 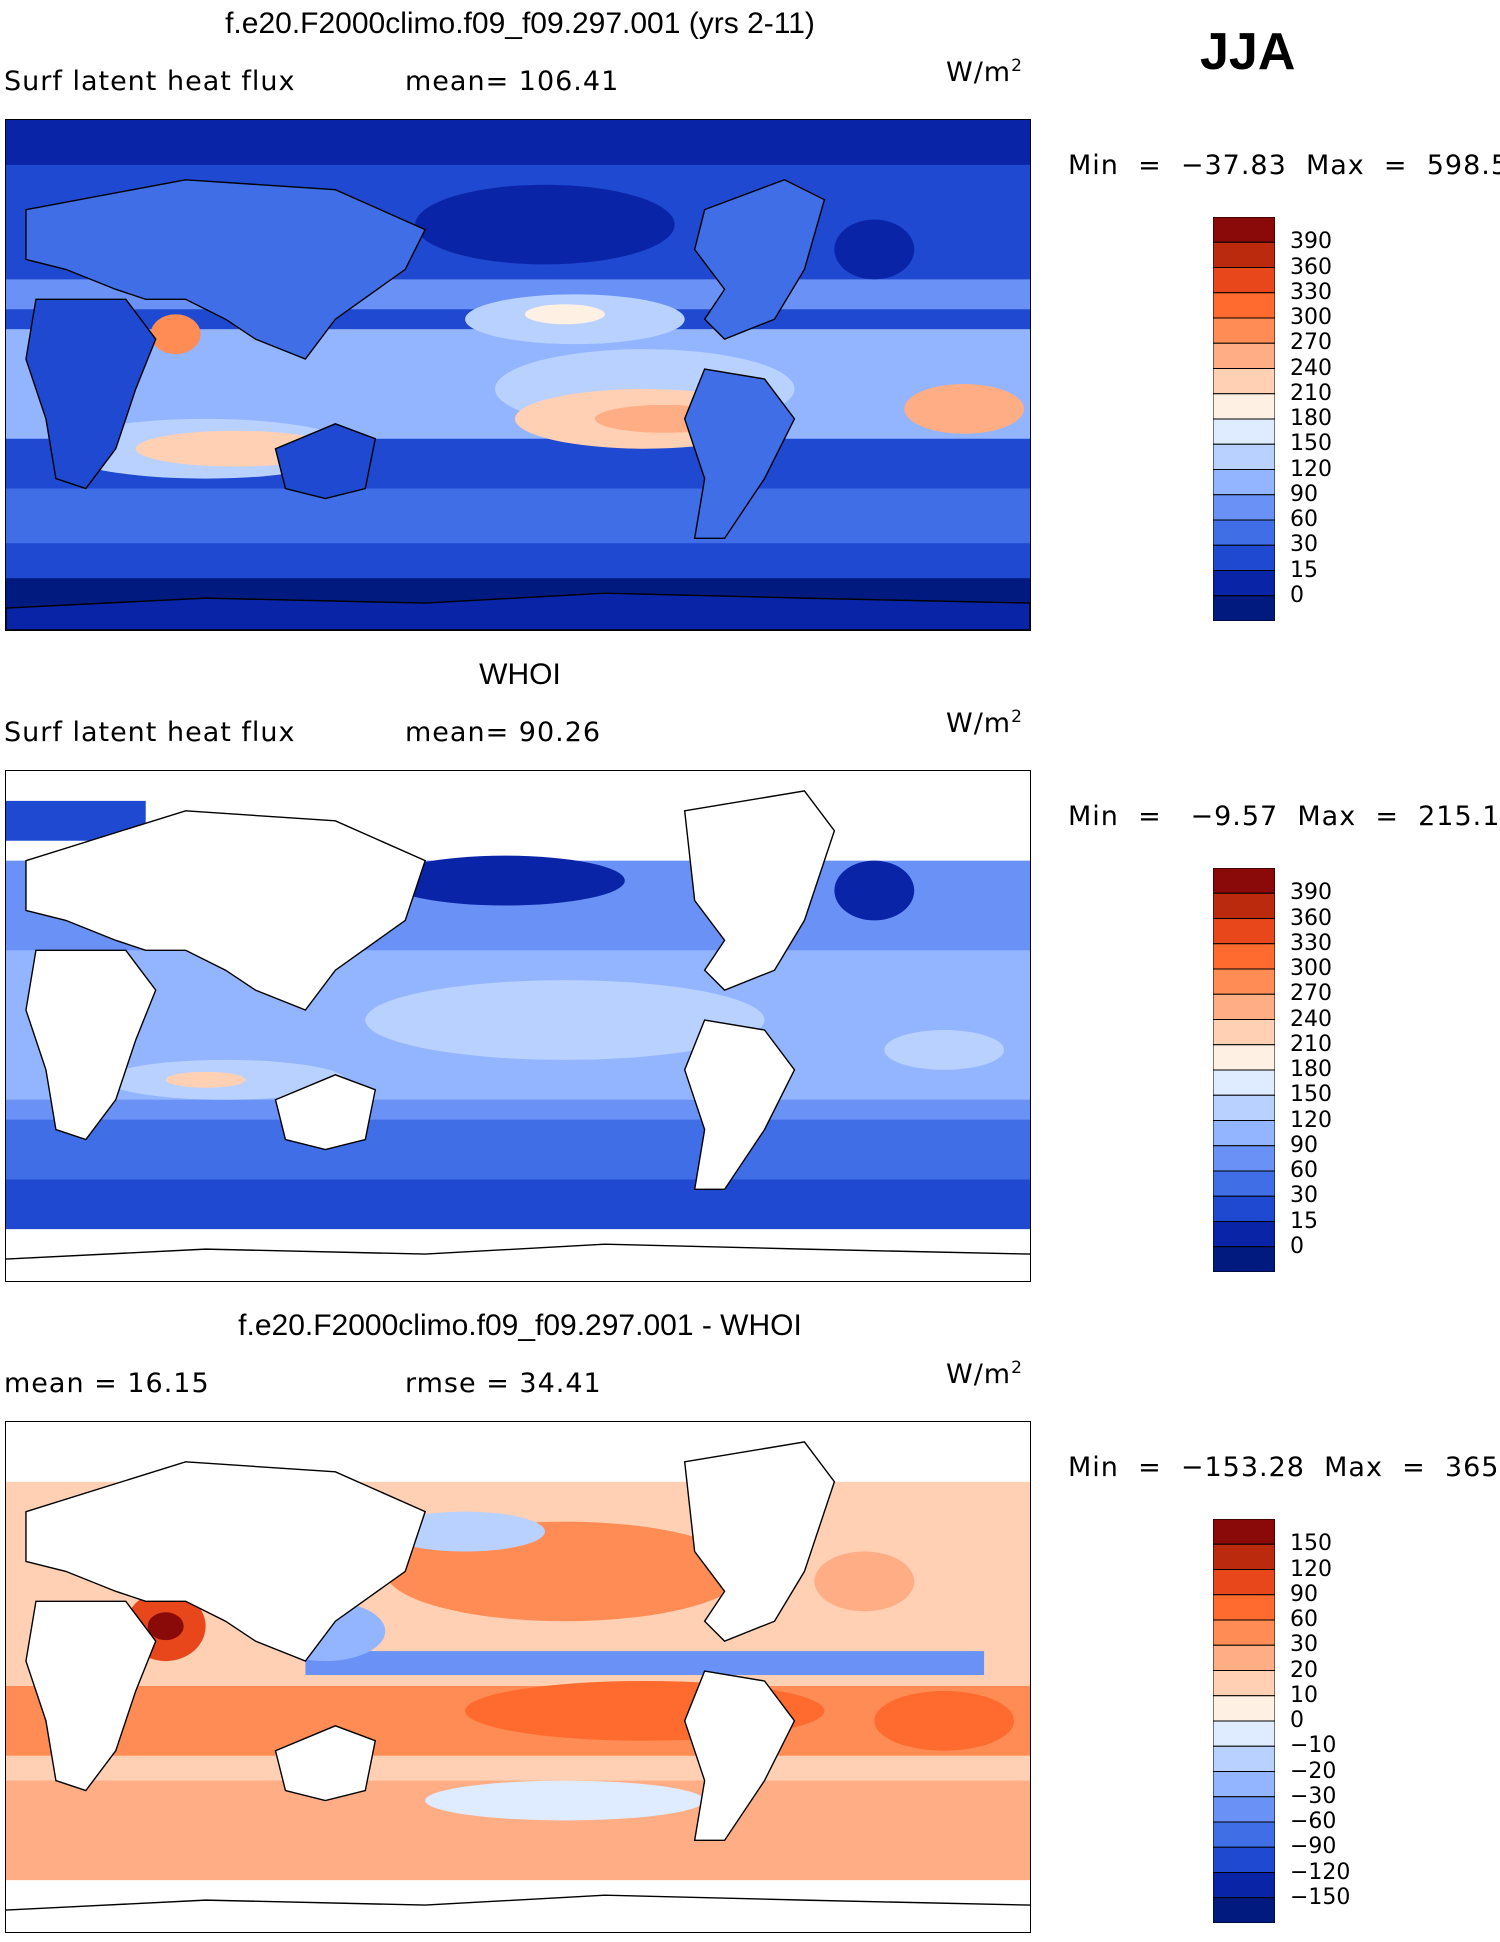 What do you see at coordinates (1284, 165) in the screenshot?
I see `min-max-readout: Min = −37.83 Max = 598.56` at bounding box center [1284, 165].